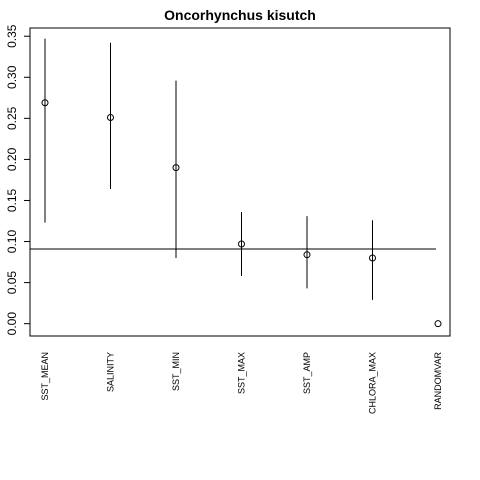 The image size is (480, 480). Describe the element at coordinates (240, 15) in the screenshot. I see `chart-title: Oncorhynchus kisutch` at that location.